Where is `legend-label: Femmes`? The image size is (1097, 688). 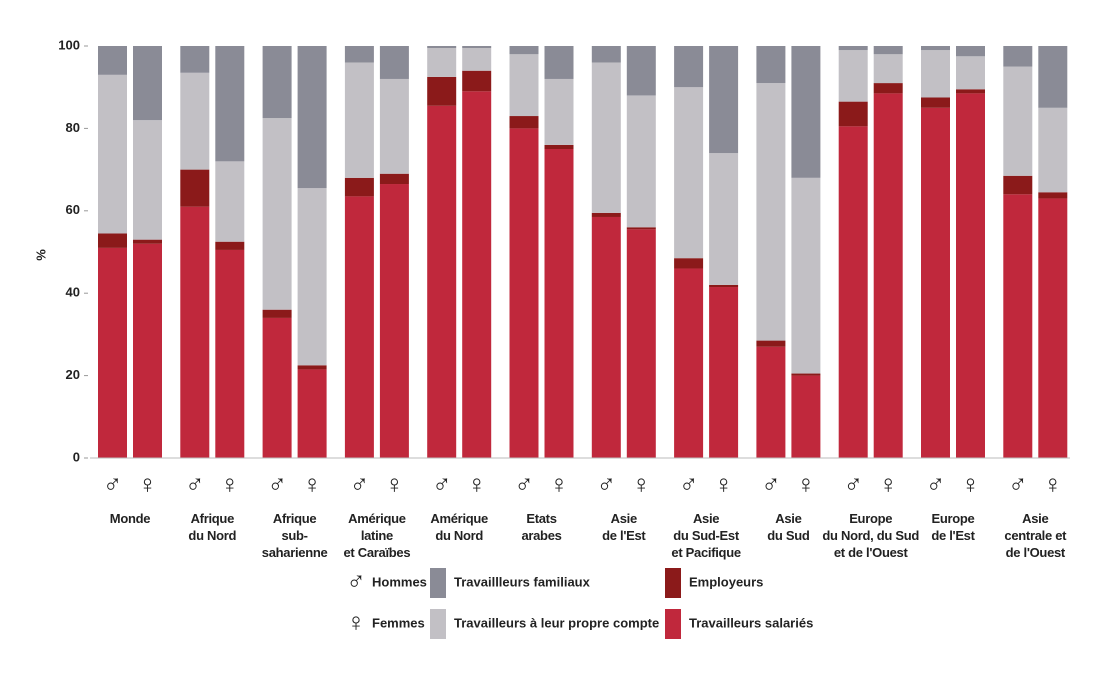
legend-label: Femmes is located at coordinates (398, 622).